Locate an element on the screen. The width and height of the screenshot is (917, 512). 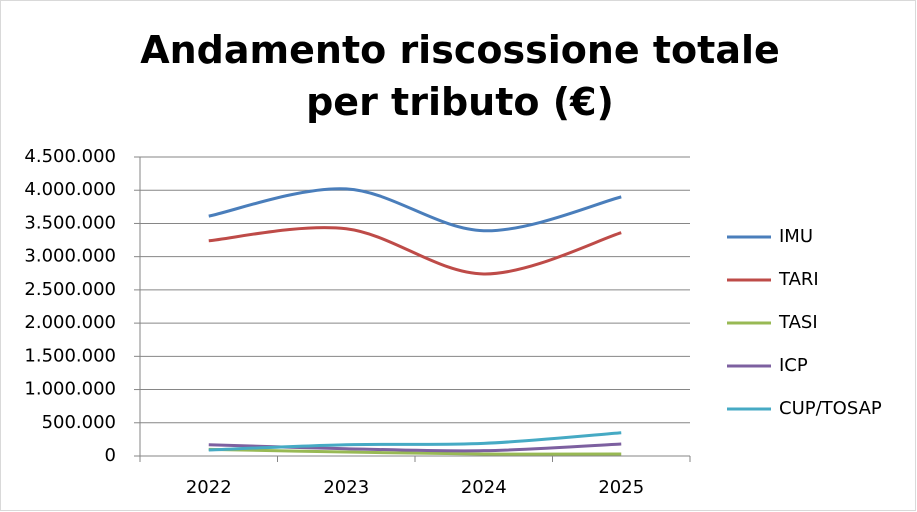
y-tick-label: 3.500.000 is located at coordinates (70, 222).